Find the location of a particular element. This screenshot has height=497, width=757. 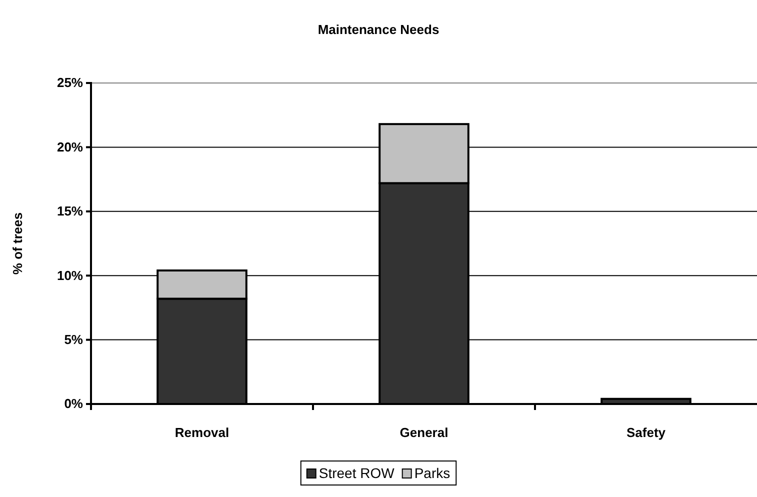

legend-label: Street ROW is located at coordinates (357, 473).